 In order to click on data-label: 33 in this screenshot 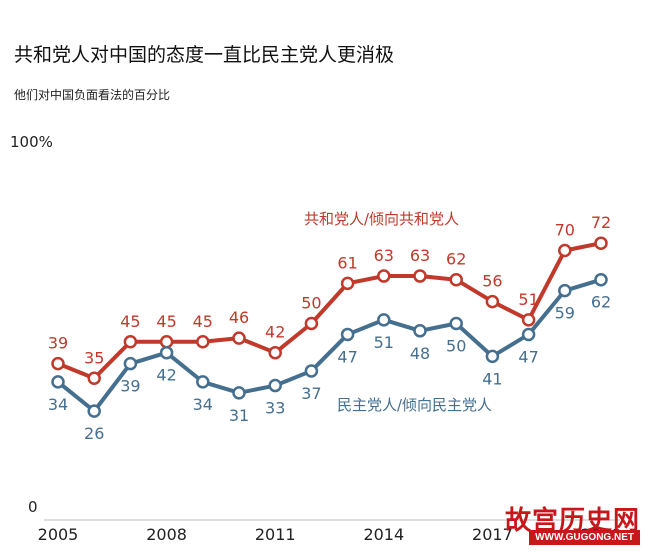, I will do `click(275, 408)`.